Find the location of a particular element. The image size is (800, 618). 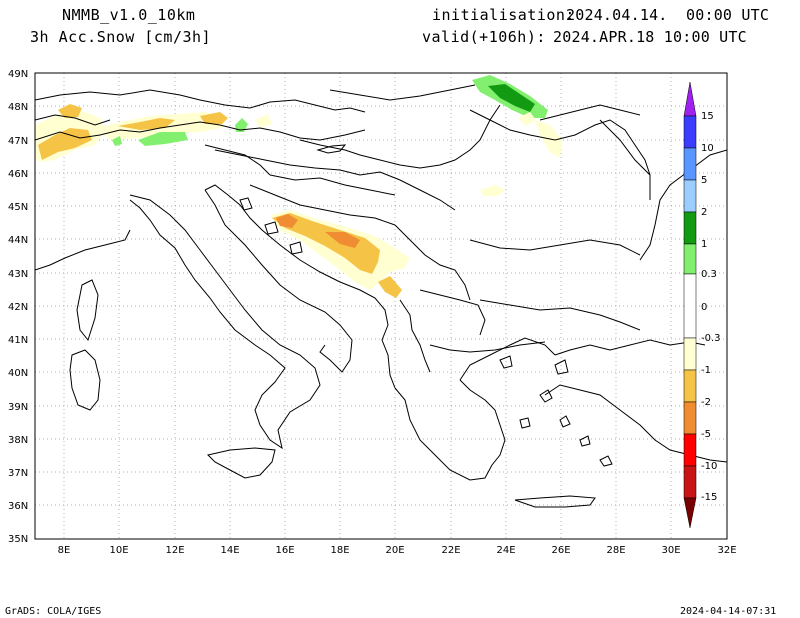

border-ukraine is located at coordinates (590, 112).